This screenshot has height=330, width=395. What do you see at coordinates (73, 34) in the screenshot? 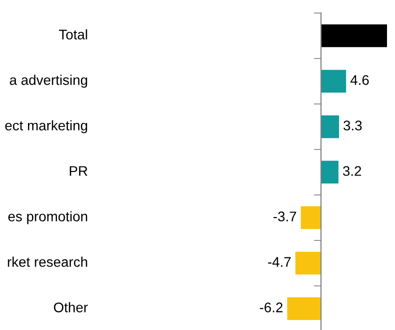
I see `y-tick-label: Total` at bounding box center [73, 34].